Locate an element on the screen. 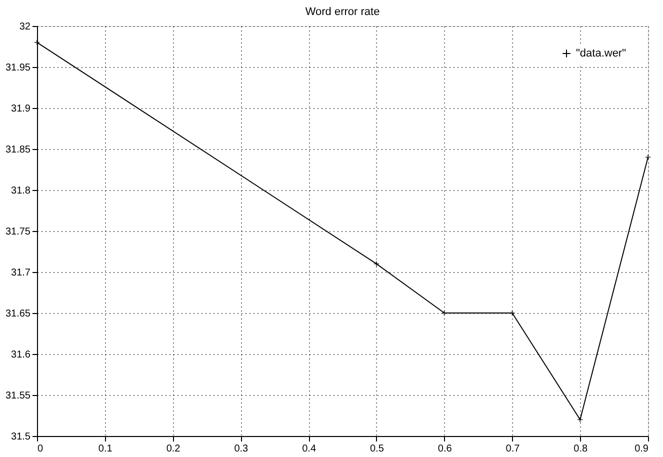  x-tick-label: 0.9 is located at coordinates (641, 449).